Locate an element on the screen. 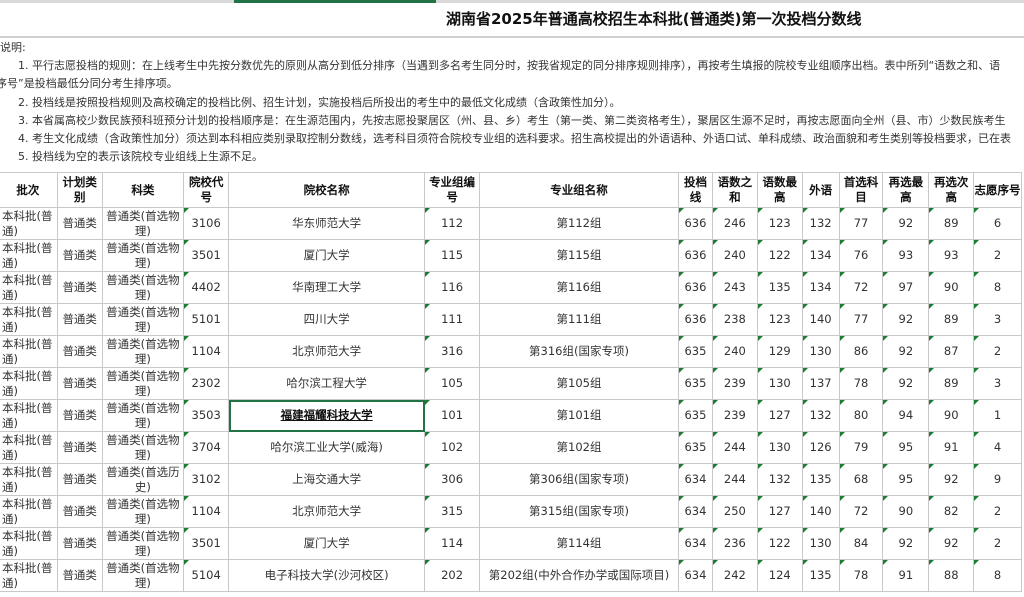 The image size is (1024, 597). cell-语数最高: 130 is located at coordinates (779, 447).